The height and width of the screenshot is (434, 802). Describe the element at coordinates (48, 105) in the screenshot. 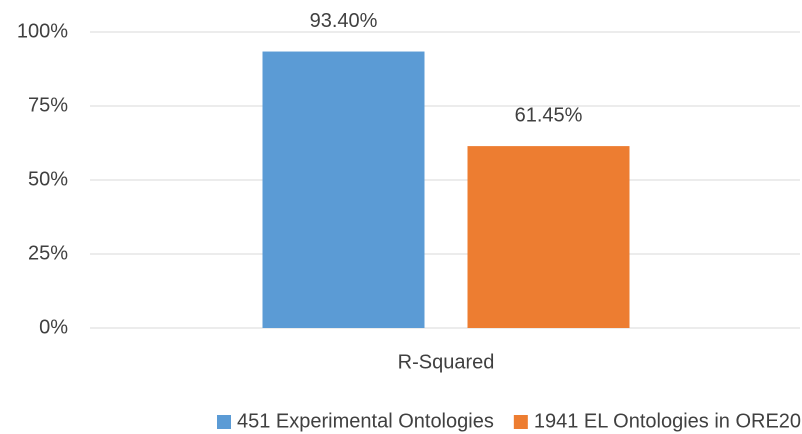

I see `y-tick-label: 75%` at that location.